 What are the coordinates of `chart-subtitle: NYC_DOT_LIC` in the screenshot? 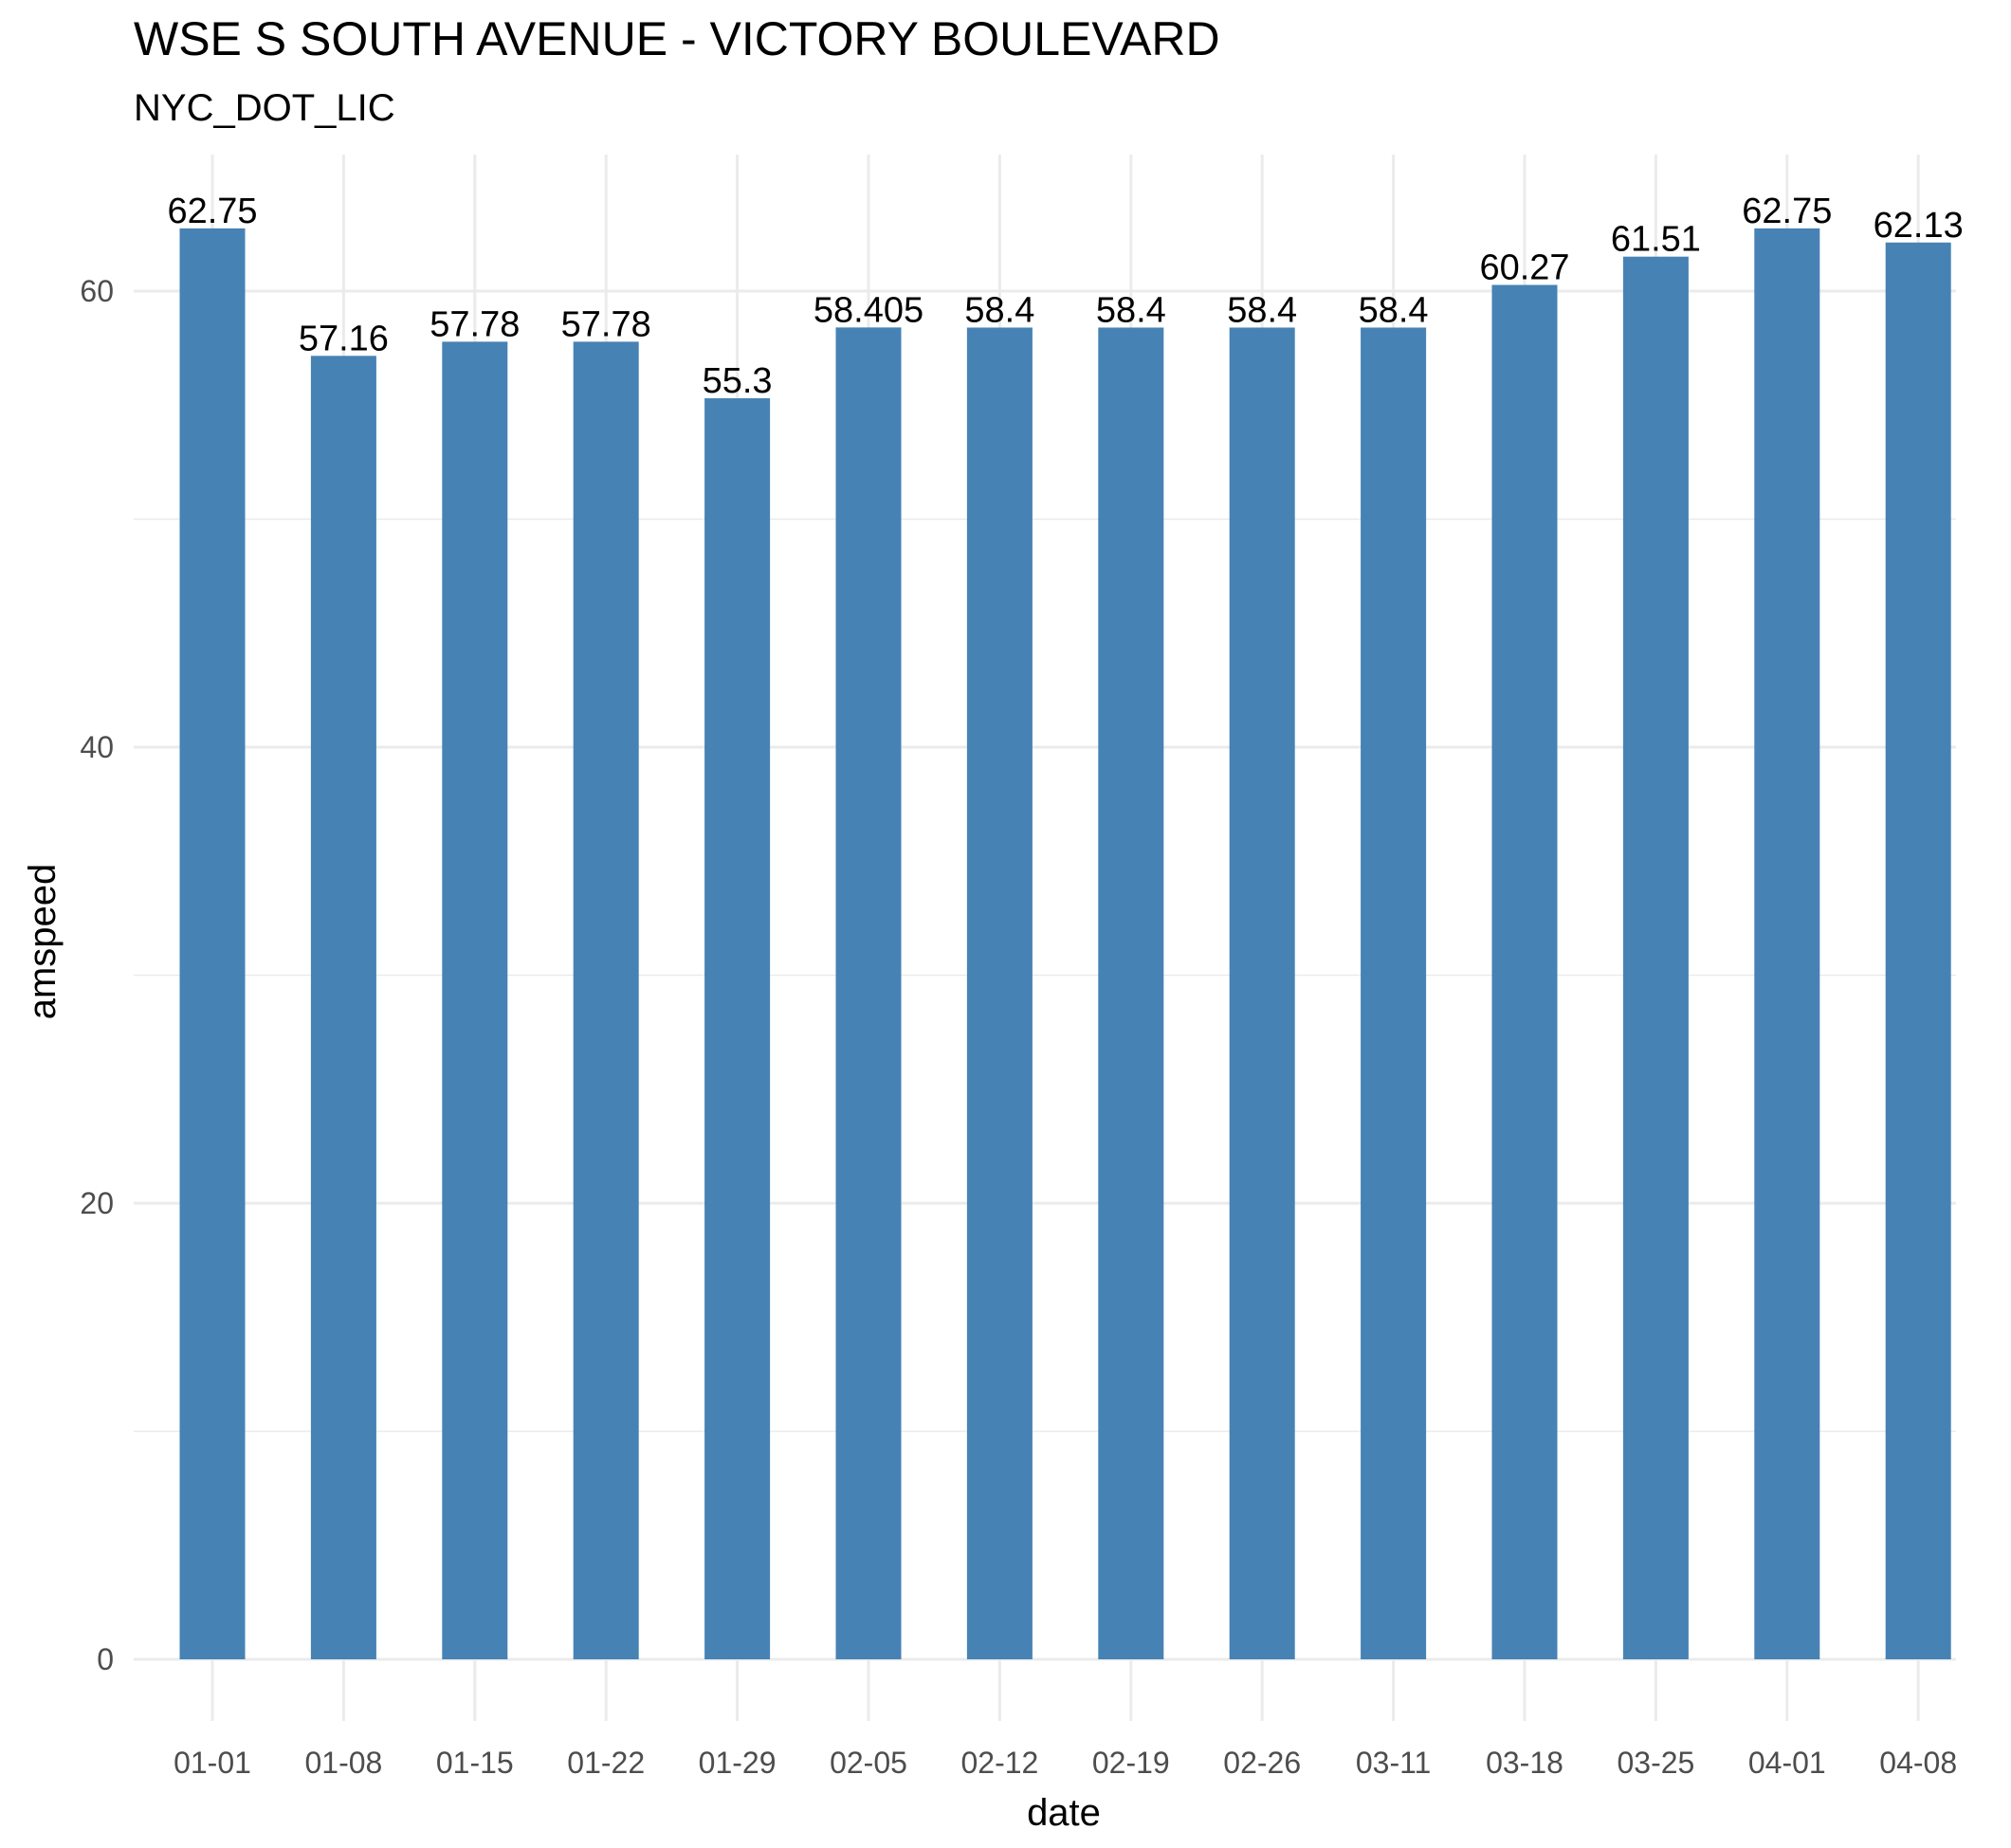 It's located at (265, 108).